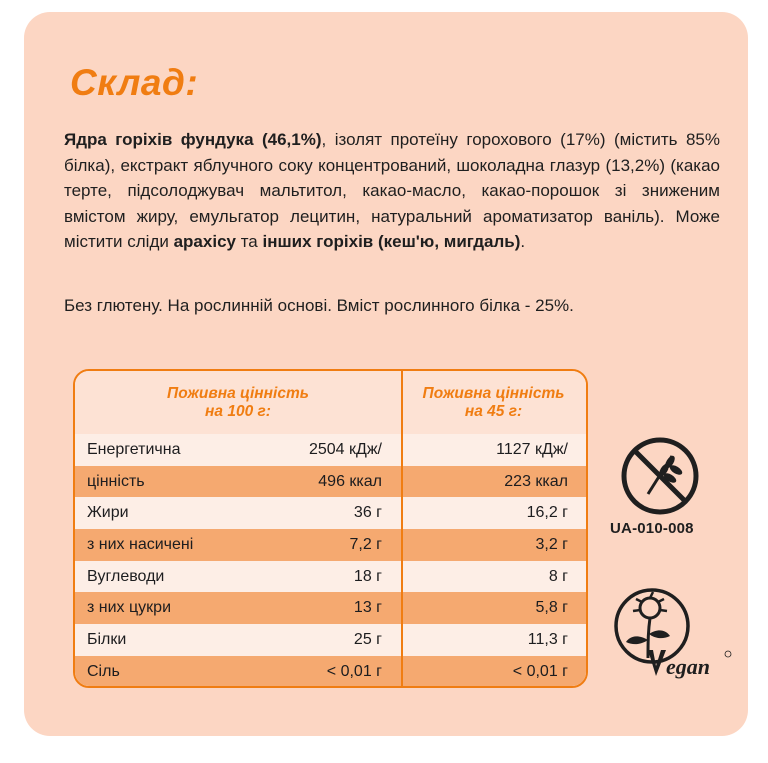 The height and width of the screenshot is (763, 768). I want to click on table-row: Жири 36 г 16,2 г, so click(330, 513).